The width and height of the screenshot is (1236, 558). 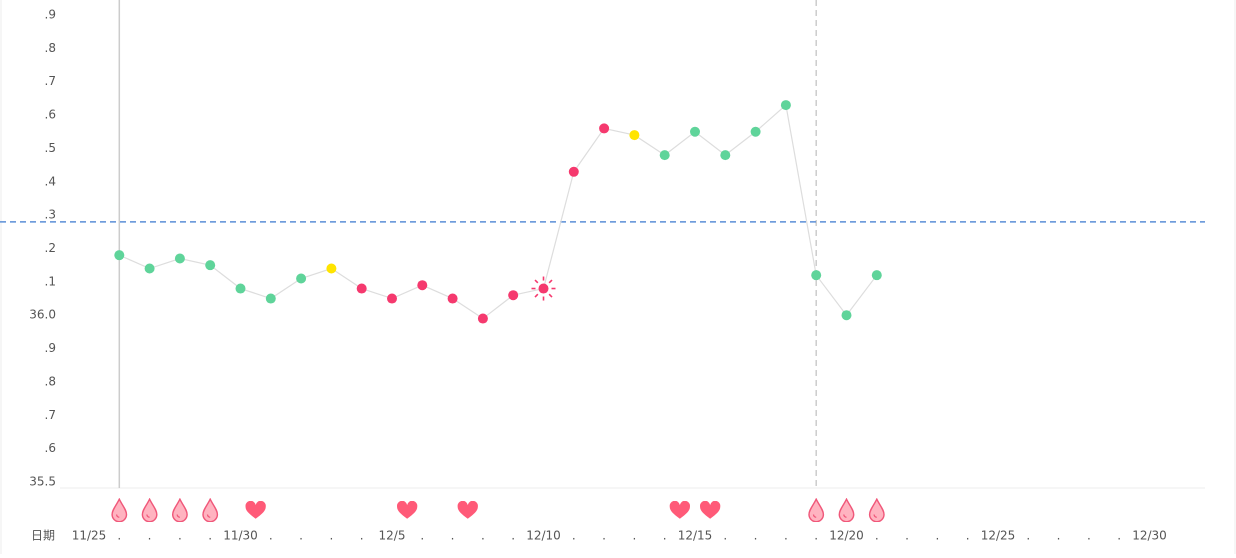 What do you see at coordinates (846, 536) in the screenshot?
I see `x-tick-label: 12/20` at bounding box center [846, 536].